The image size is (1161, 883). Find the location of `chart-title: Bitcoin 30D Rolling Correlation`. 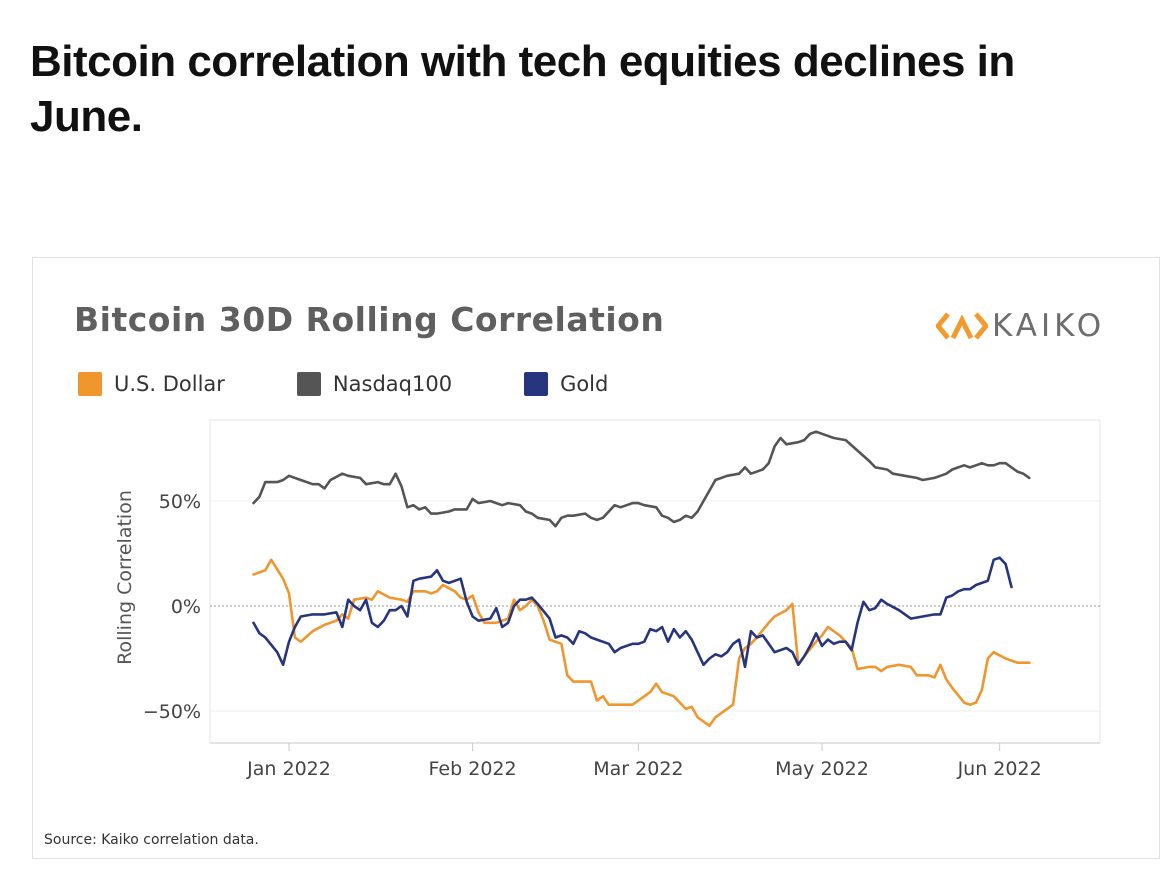

chart-title: Bitcoin 30D Rolling Correlation is located at coordinates (369, 319).